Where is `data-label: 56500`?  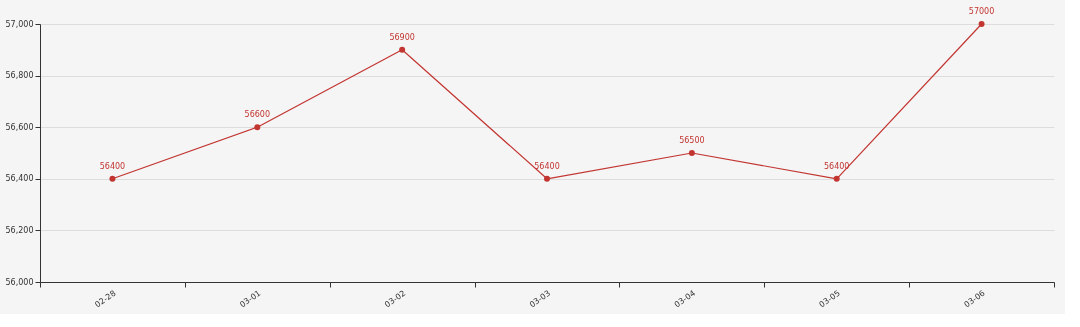
data-label: 56500 is located at coordinates (692, 140).